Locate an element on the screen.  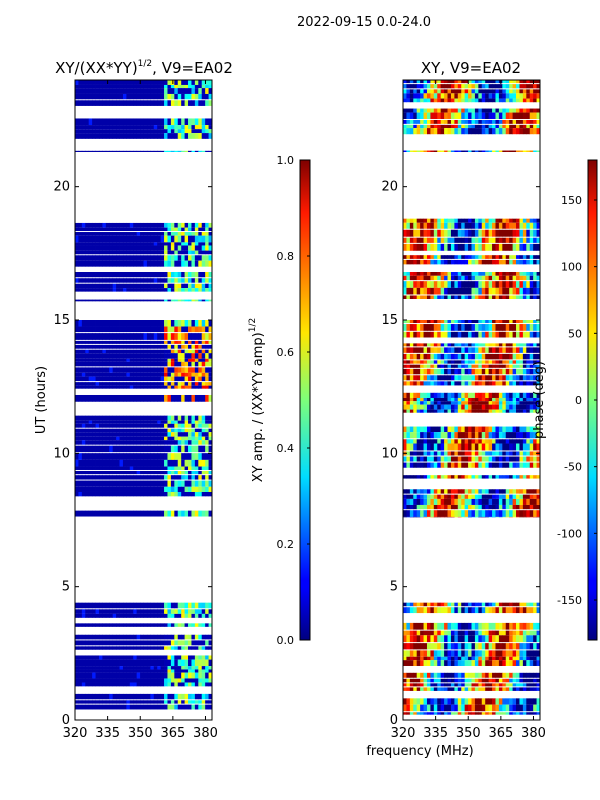
figure-suptitle: 2022-09-15 0.0-24.0 is located at coordinates (364, 22).